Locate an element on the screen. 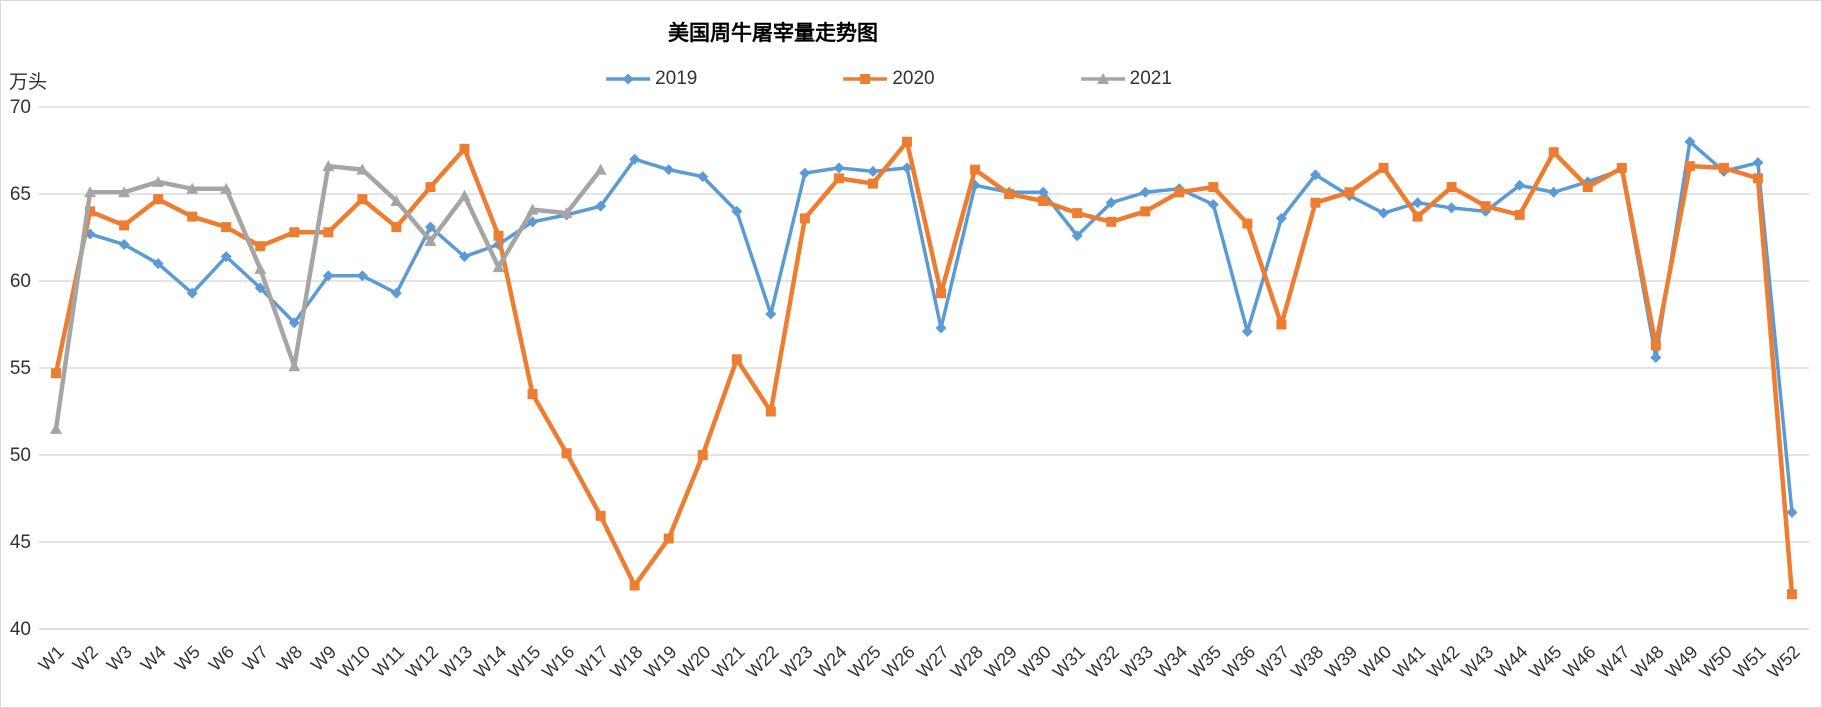  series-2020-marker-W23 is located at coordinates (804, 218).